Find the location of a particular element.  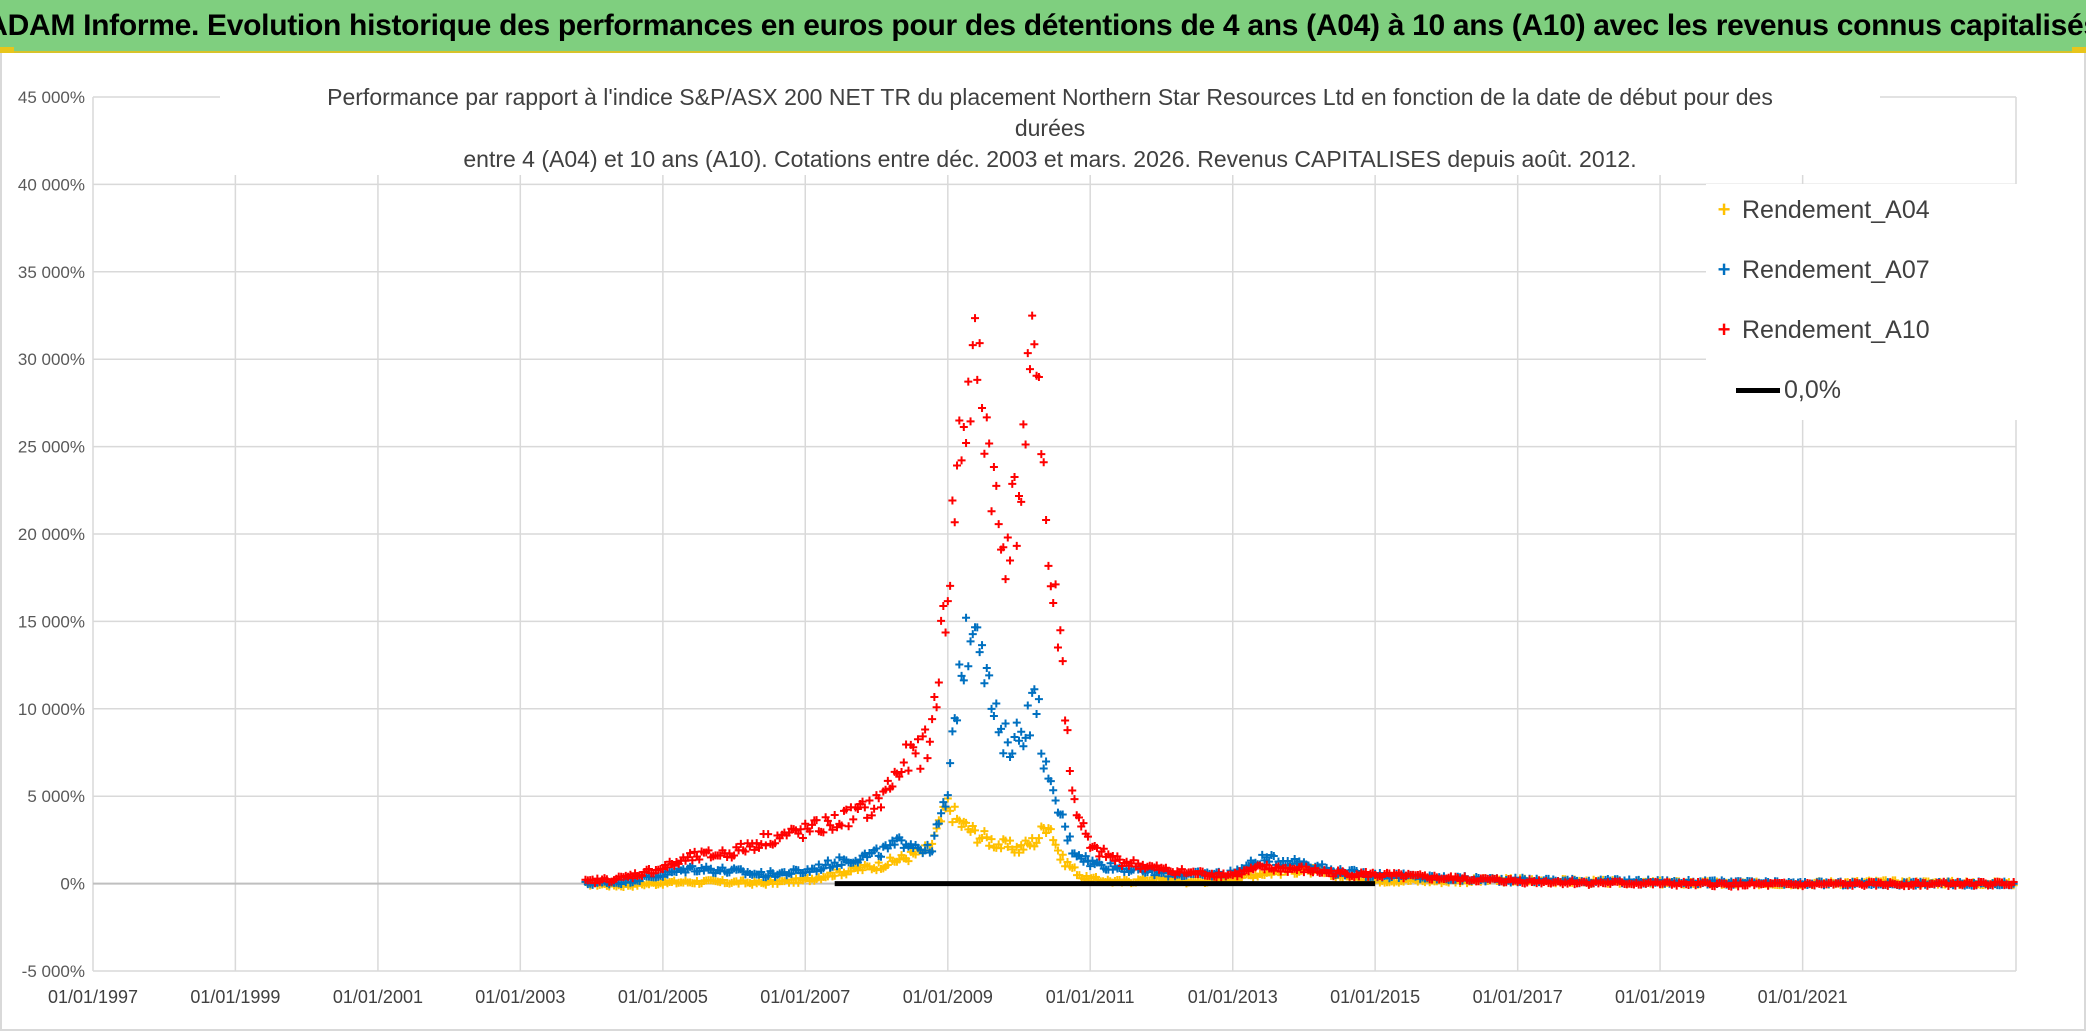

legend-line-zero is located at coordinates (1758, 390).